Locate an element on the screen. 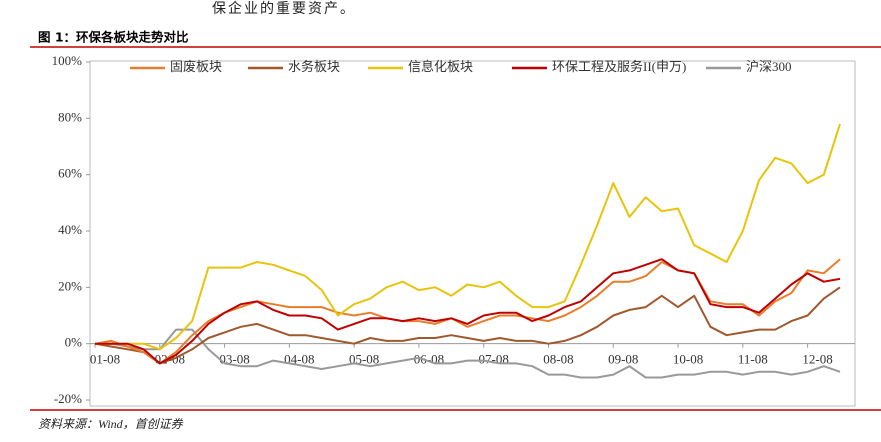 This screenshot has height=442, width=881. x-tick-label: 07-08 is located at coordinates (494, 359).